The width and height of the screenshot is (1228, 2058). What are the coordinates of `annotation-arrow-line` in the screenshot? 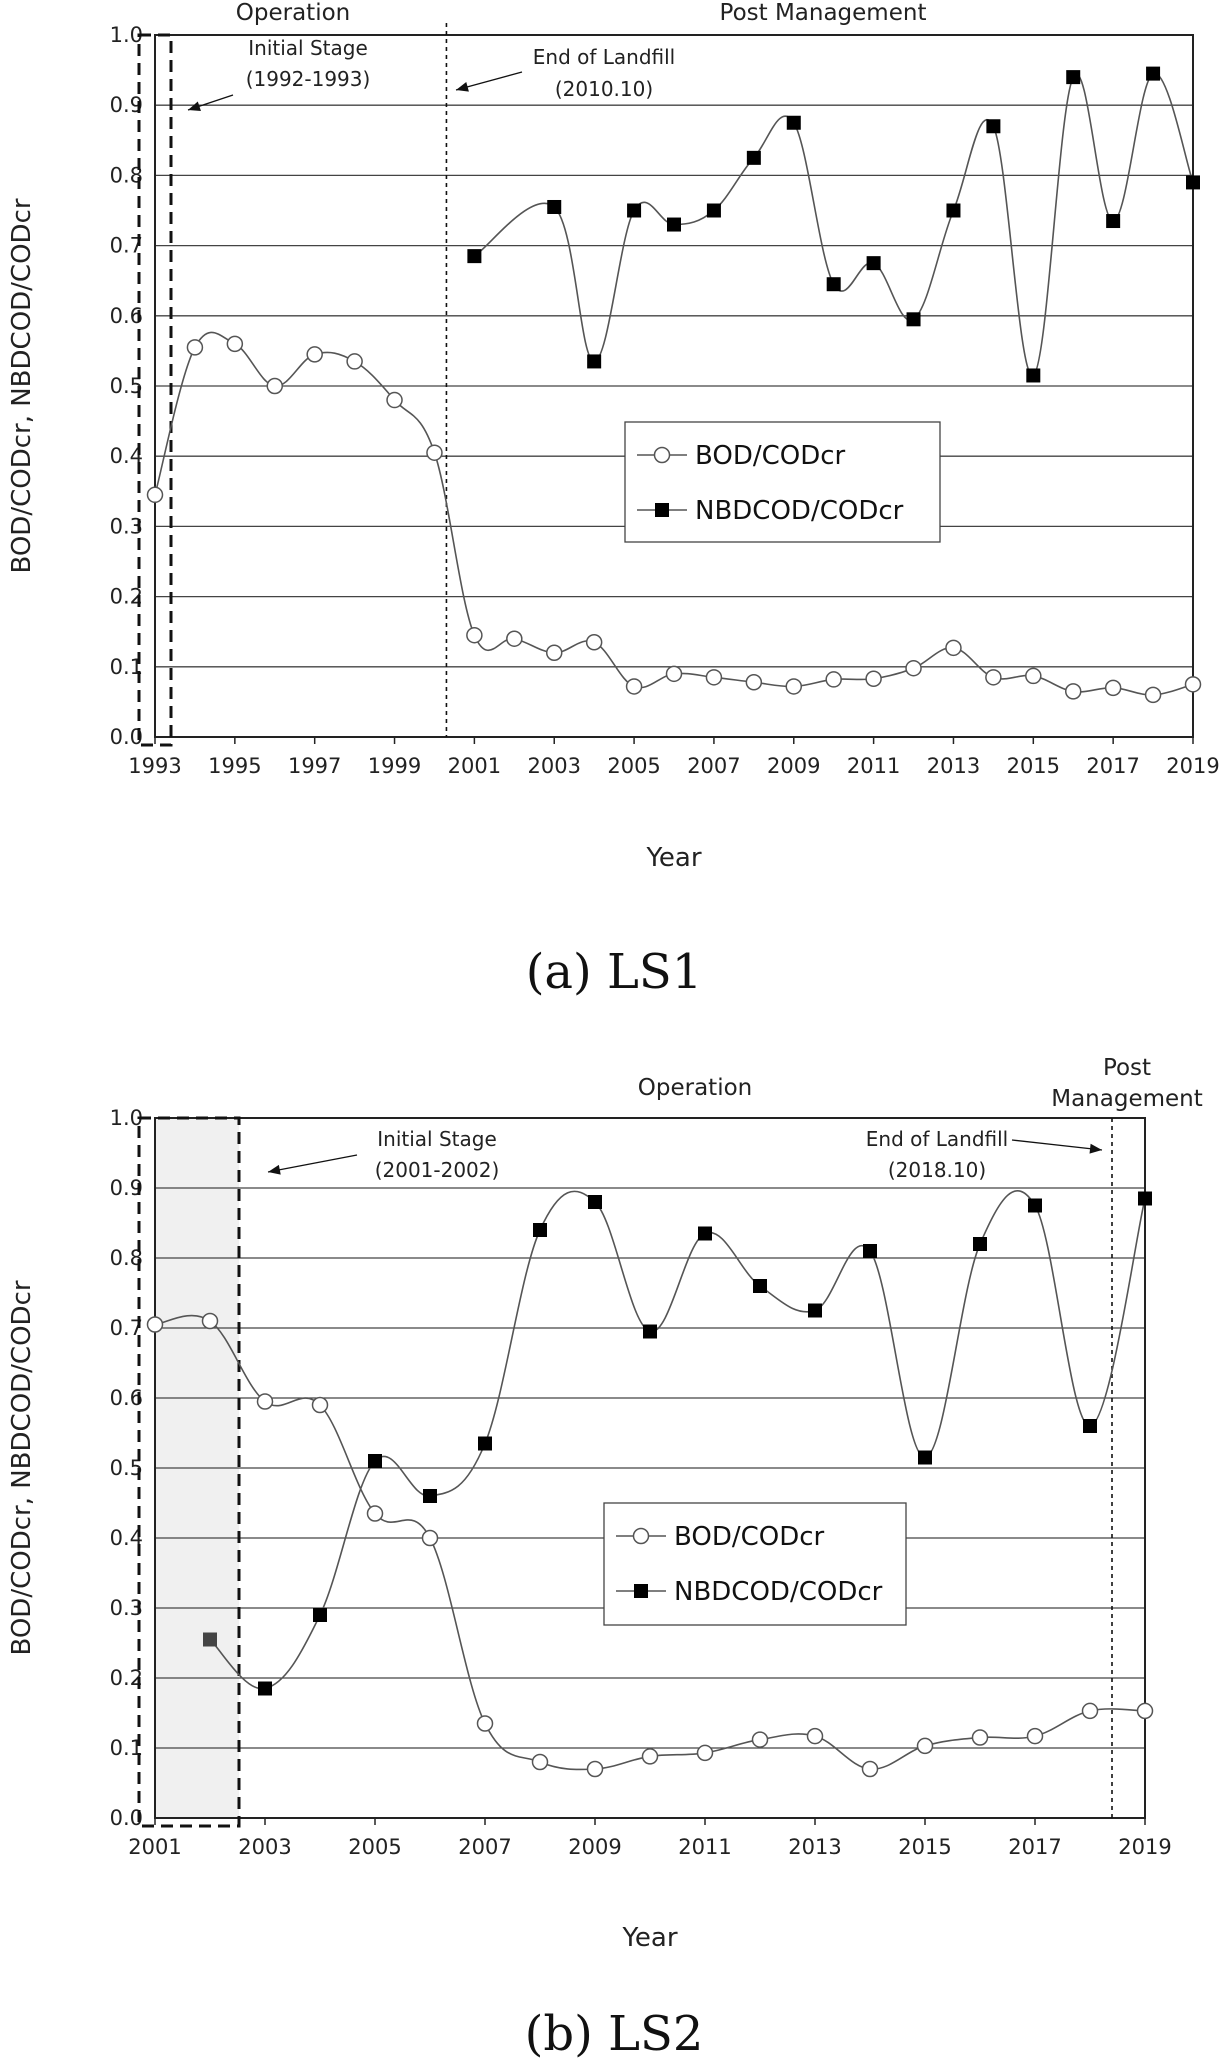 It's located at (1057, 1145).